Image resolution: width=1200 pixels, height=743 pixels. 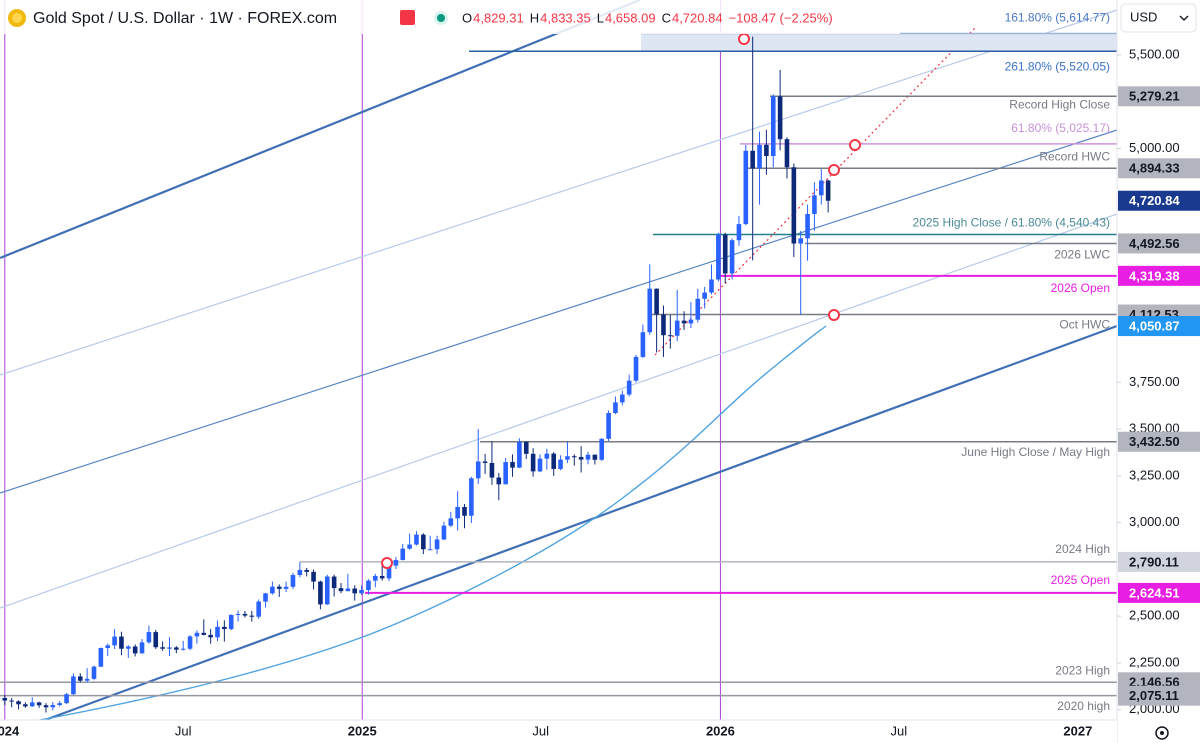 What do you see at coordinates (1059, 104) in the screenshot?
I see `level-label: Record High Close` at bounding box center [1059, 104].